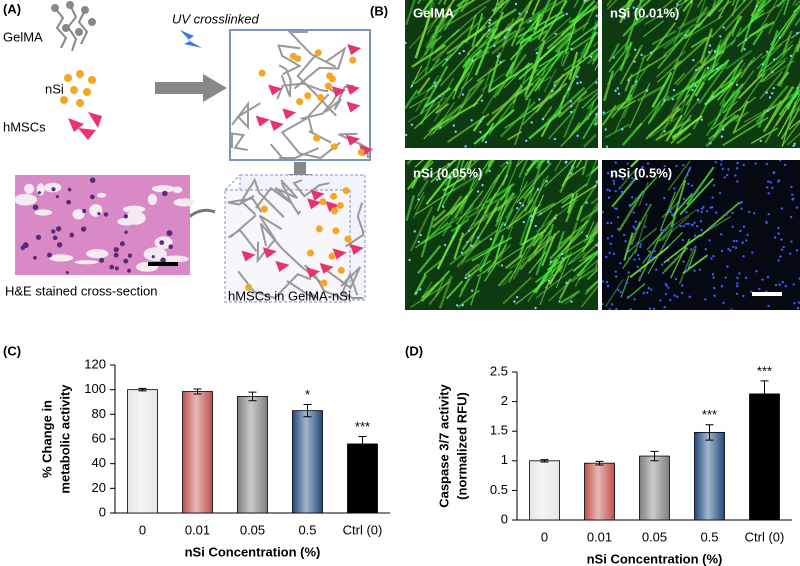 This screenshot has width=800, height=566. What do you see at coordinates (252, 455) in the screenshot?
I see `bar` at bounding box center [252, 455].